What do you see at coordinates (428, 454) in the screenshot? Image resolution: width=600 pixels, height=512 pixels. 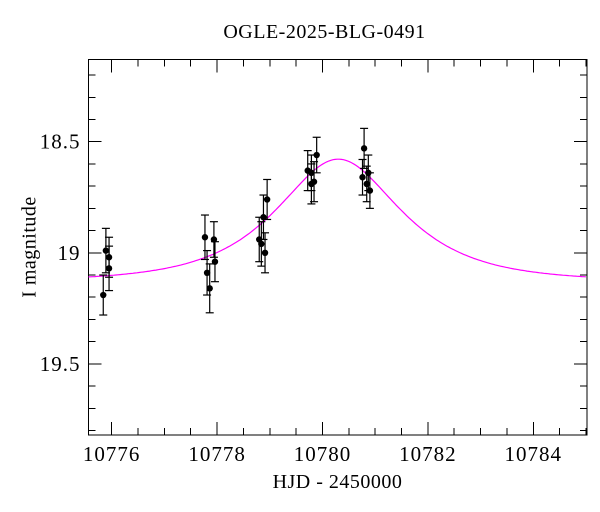 I see `x-tick-label: 10782` at bounding box center [428, 454].